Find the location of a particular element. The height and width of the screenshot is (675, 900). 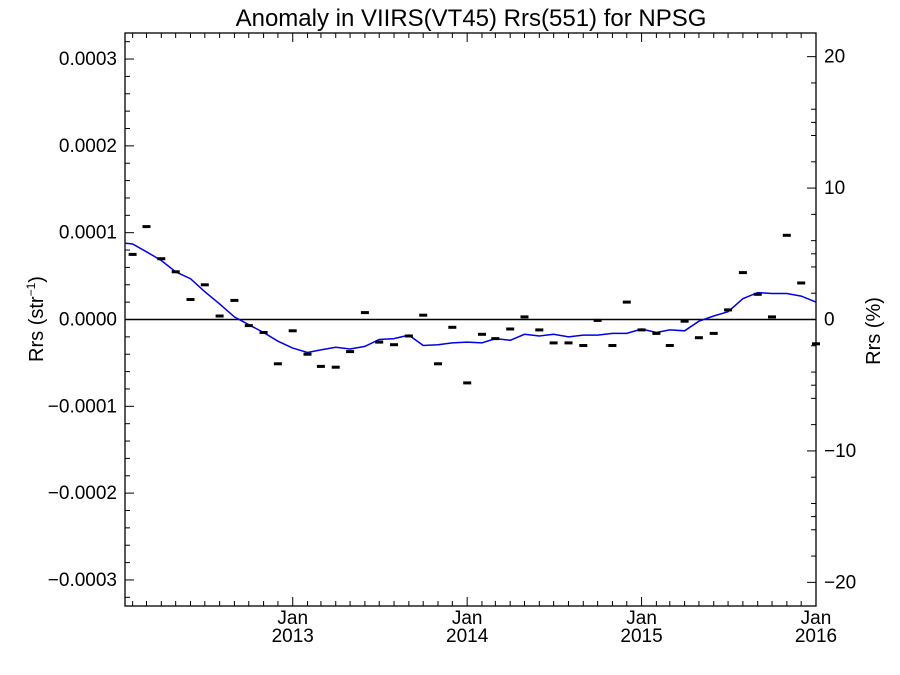

y-right-tick-label: 0 is located at coordinates (829, 320).